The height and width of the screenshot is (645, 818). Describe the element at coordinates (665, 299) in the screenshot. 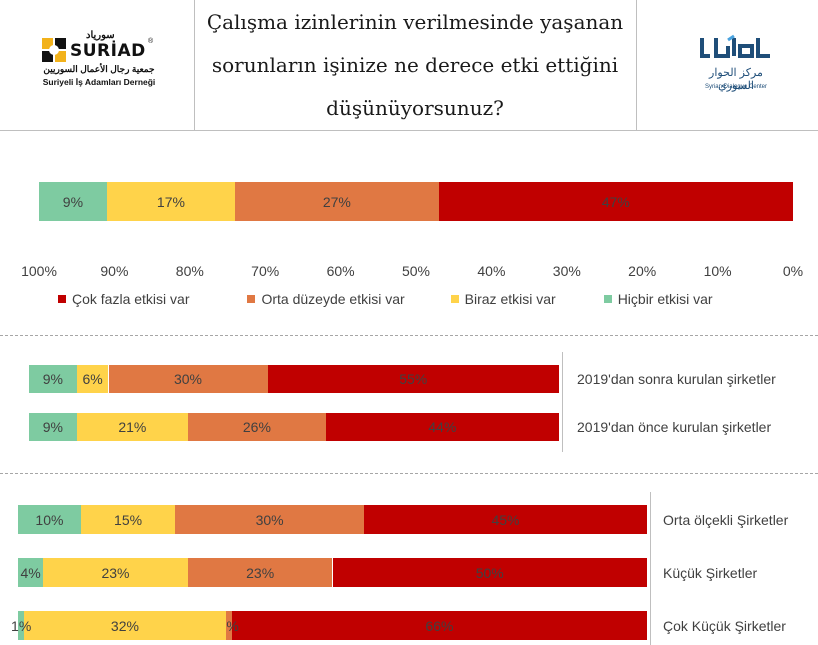

I see `legend-label: Hiçbir etkisi var` at that location.